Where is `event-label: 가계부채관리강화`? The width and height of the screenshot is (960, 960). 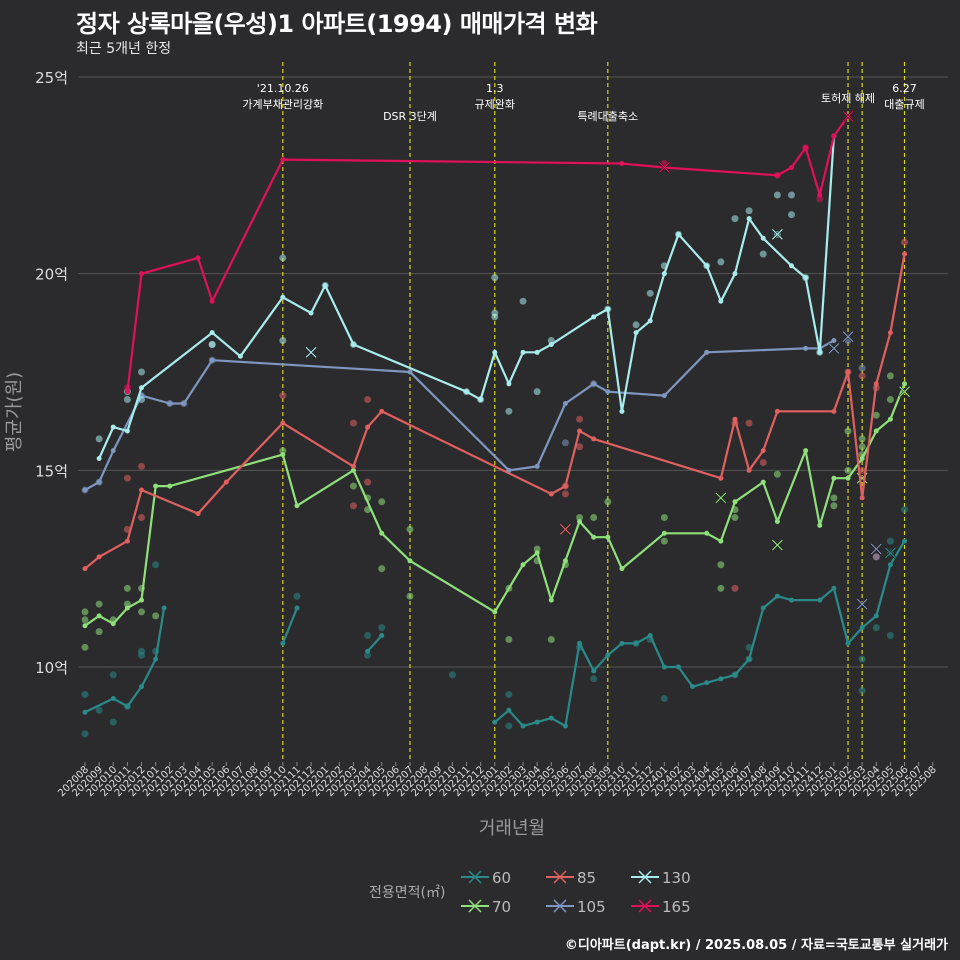
event-label: 가계부채관리강화 is located at coordinates (282, 104).